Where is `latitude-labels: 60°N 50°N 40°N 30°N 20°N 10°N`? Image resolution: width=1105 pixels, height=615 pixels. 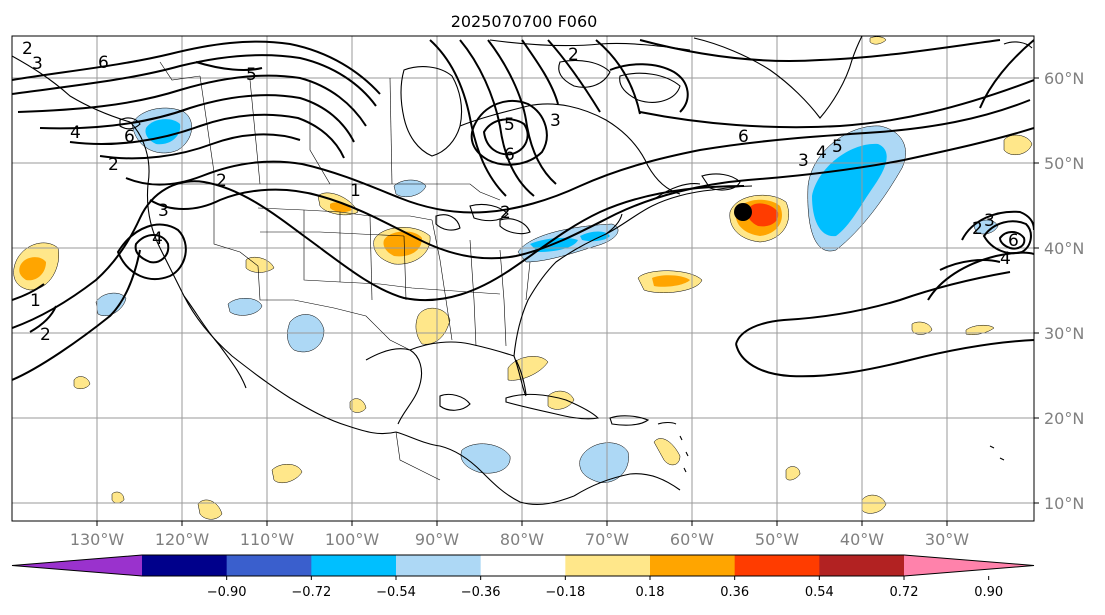
latitude-labels: 60°N 50°N 40°N 30°N 20°N 10°N is located at coordinates (1064, 291).